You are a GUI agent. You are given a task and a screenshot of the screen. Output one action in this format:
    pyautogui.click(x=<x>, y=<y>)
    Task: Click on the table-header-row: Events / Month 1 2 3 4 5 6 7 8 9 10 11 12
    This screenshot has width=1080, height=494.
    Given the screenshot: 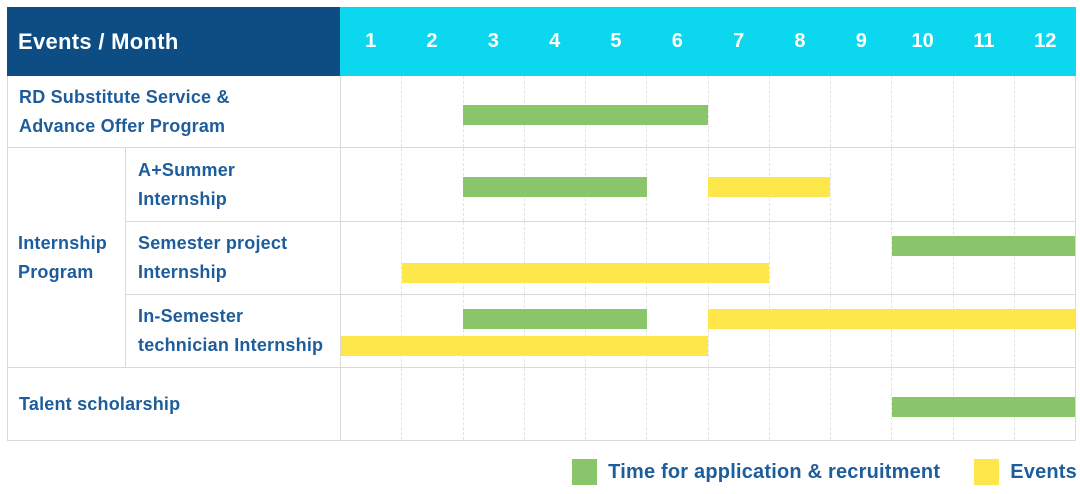 What is the action you would take?
    pyautogui.click(x=541, y=41)
    